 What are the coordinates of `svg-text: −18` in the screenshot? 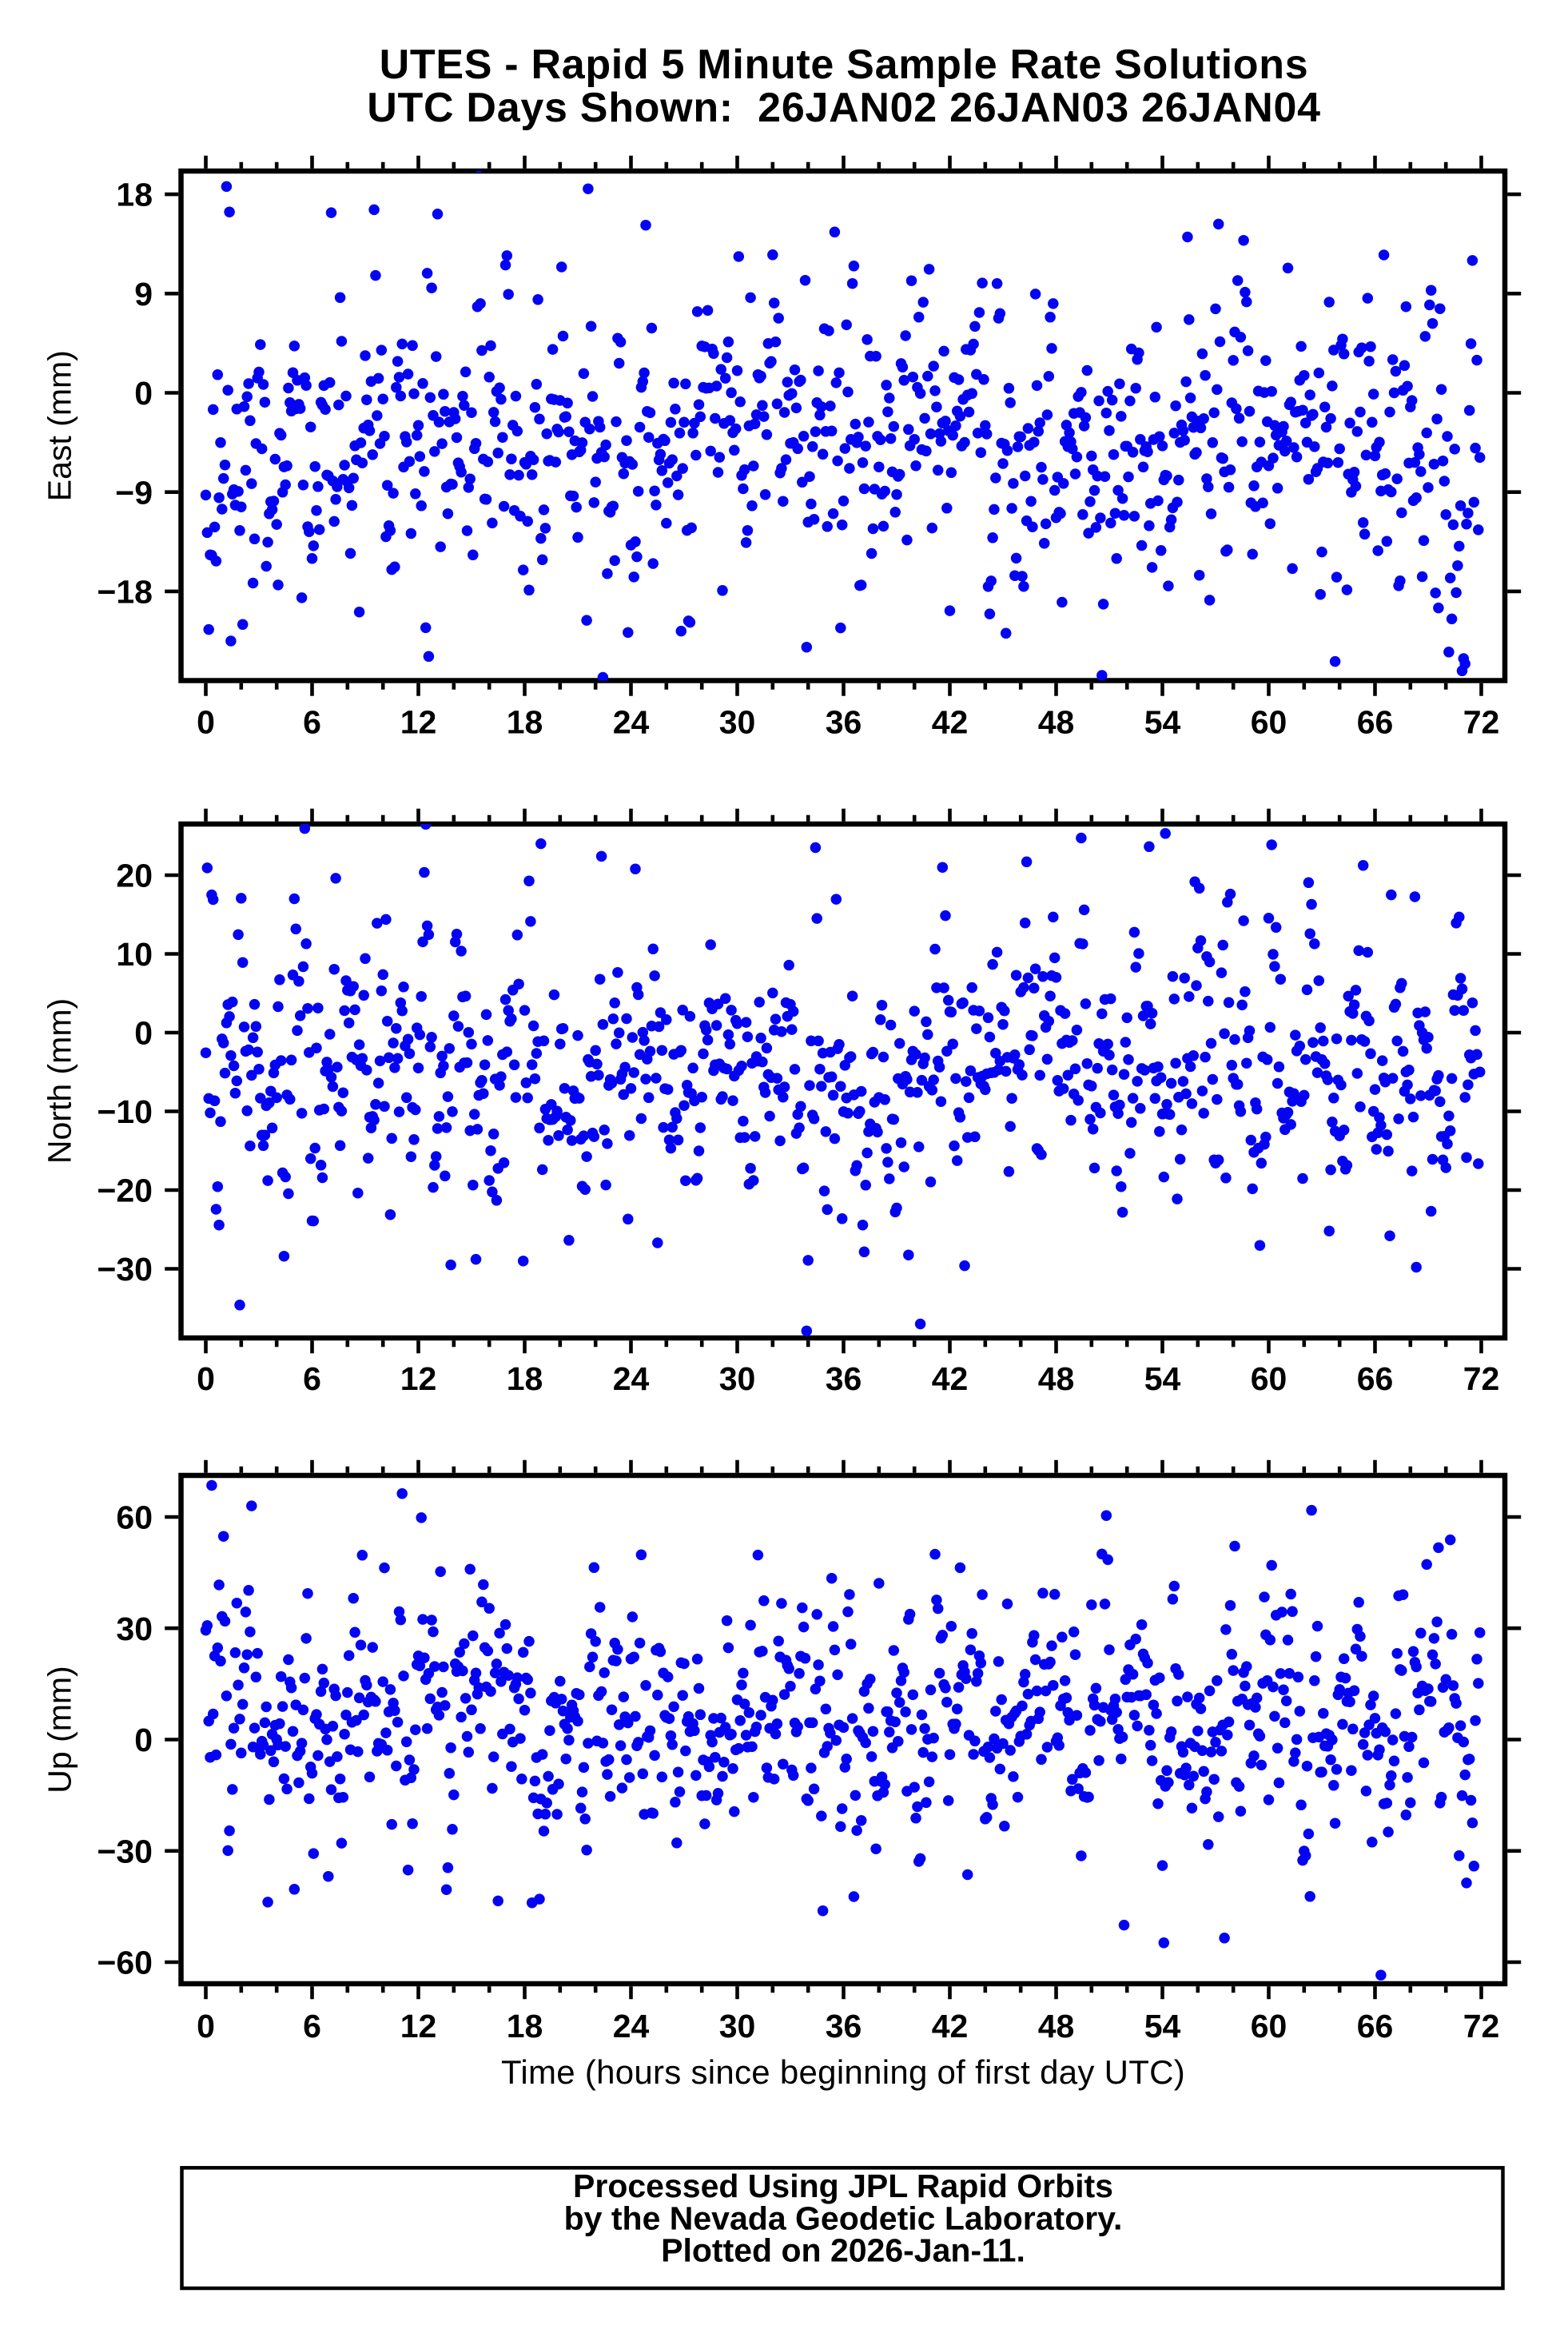 It's located at (125, 592).